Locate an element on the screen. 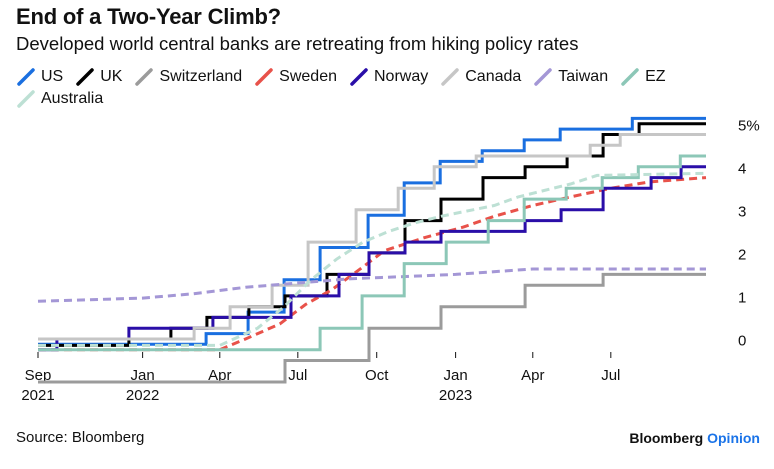  y-tick-label: 2 is located at coordinates (742, 255).